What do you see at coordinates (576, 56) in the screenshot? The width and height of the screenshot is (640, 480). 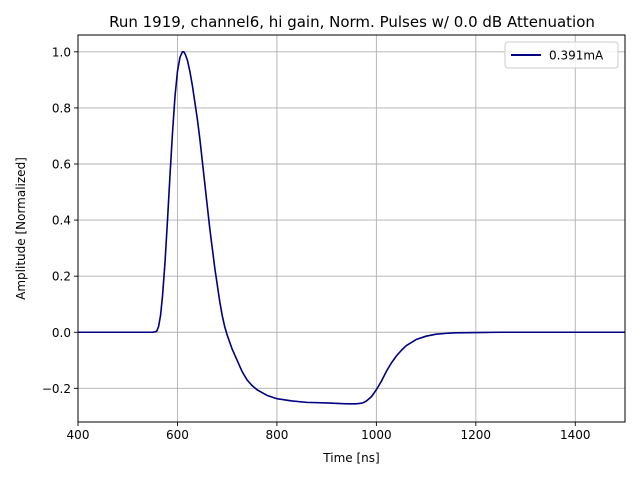 I see `legend-label: 0.391mA` at bounding box center [576, 56].